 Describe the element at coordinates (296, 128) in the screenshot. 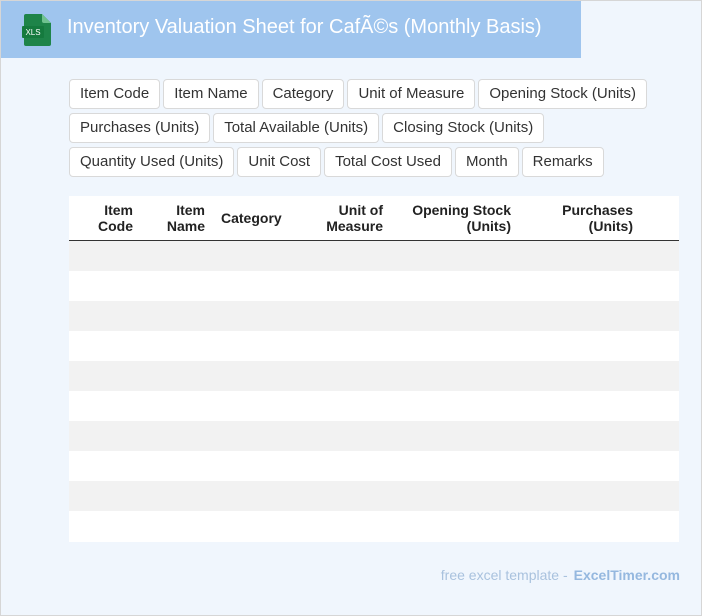

I see `tag: Total Available (Units)` at that location.